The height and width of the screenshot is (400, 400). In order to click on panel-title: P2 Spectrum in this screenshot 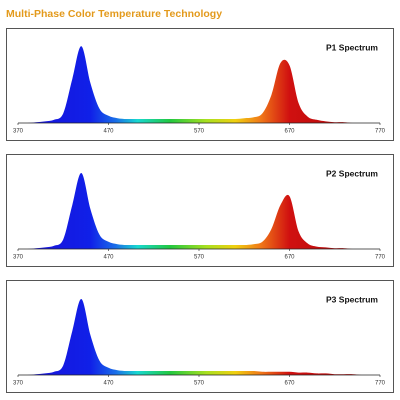, I will do `click(352, 173)`.